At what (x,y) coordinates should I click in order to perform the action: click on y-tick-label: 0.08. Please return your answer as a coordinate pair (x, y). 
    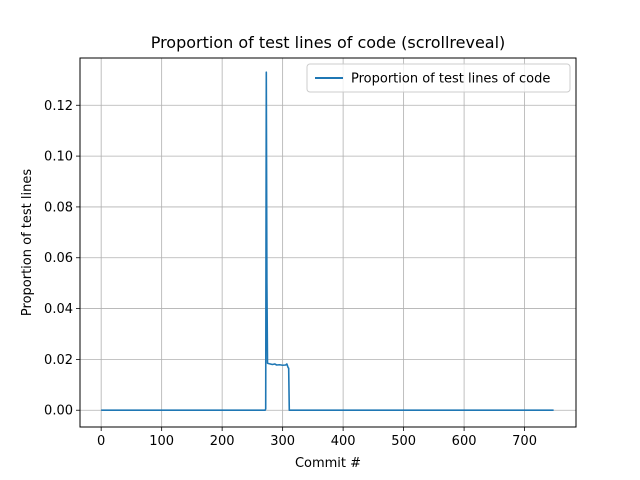
    Looking at the image, I should click on (58, 207).